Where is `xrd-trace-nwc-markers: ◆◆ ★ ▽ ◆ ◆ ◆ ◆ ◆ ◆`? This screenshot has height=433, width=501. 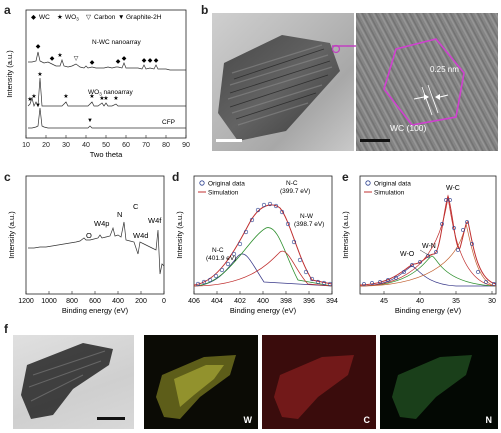
xrd-trace-nwc-markers: ◆◆ ★ ▽ ◆ ◆ ◆ ◆ ◆ ◆ is located at coordinates (97, 55).